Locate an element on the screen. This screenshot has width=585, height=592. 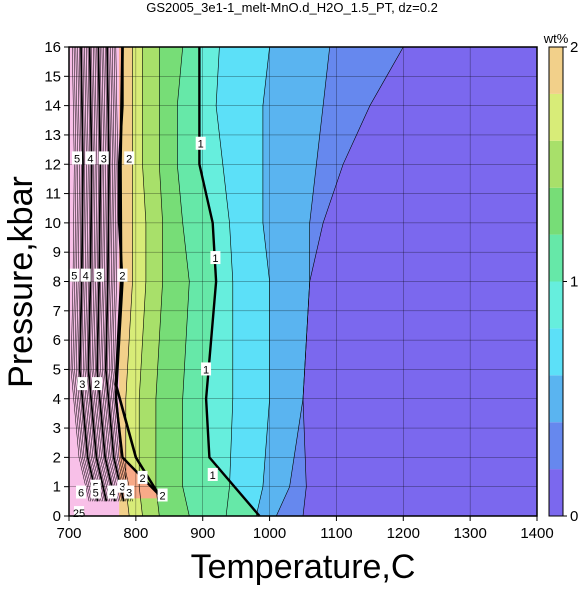
y-tick-label: 16 is located at coordinates (52, 47).